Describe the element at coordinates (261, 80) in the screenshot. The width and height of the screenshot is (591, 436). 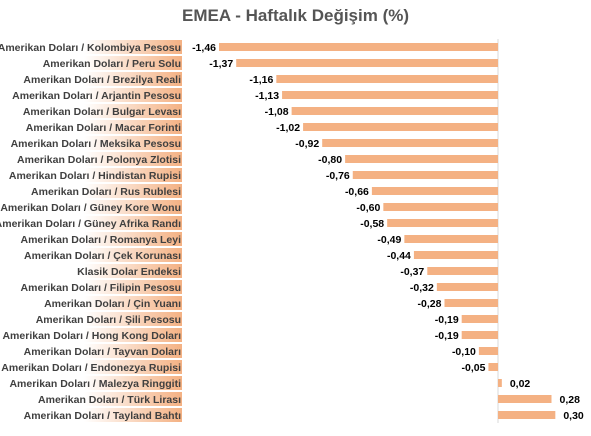
I see `value-label: -1,16` at that location.